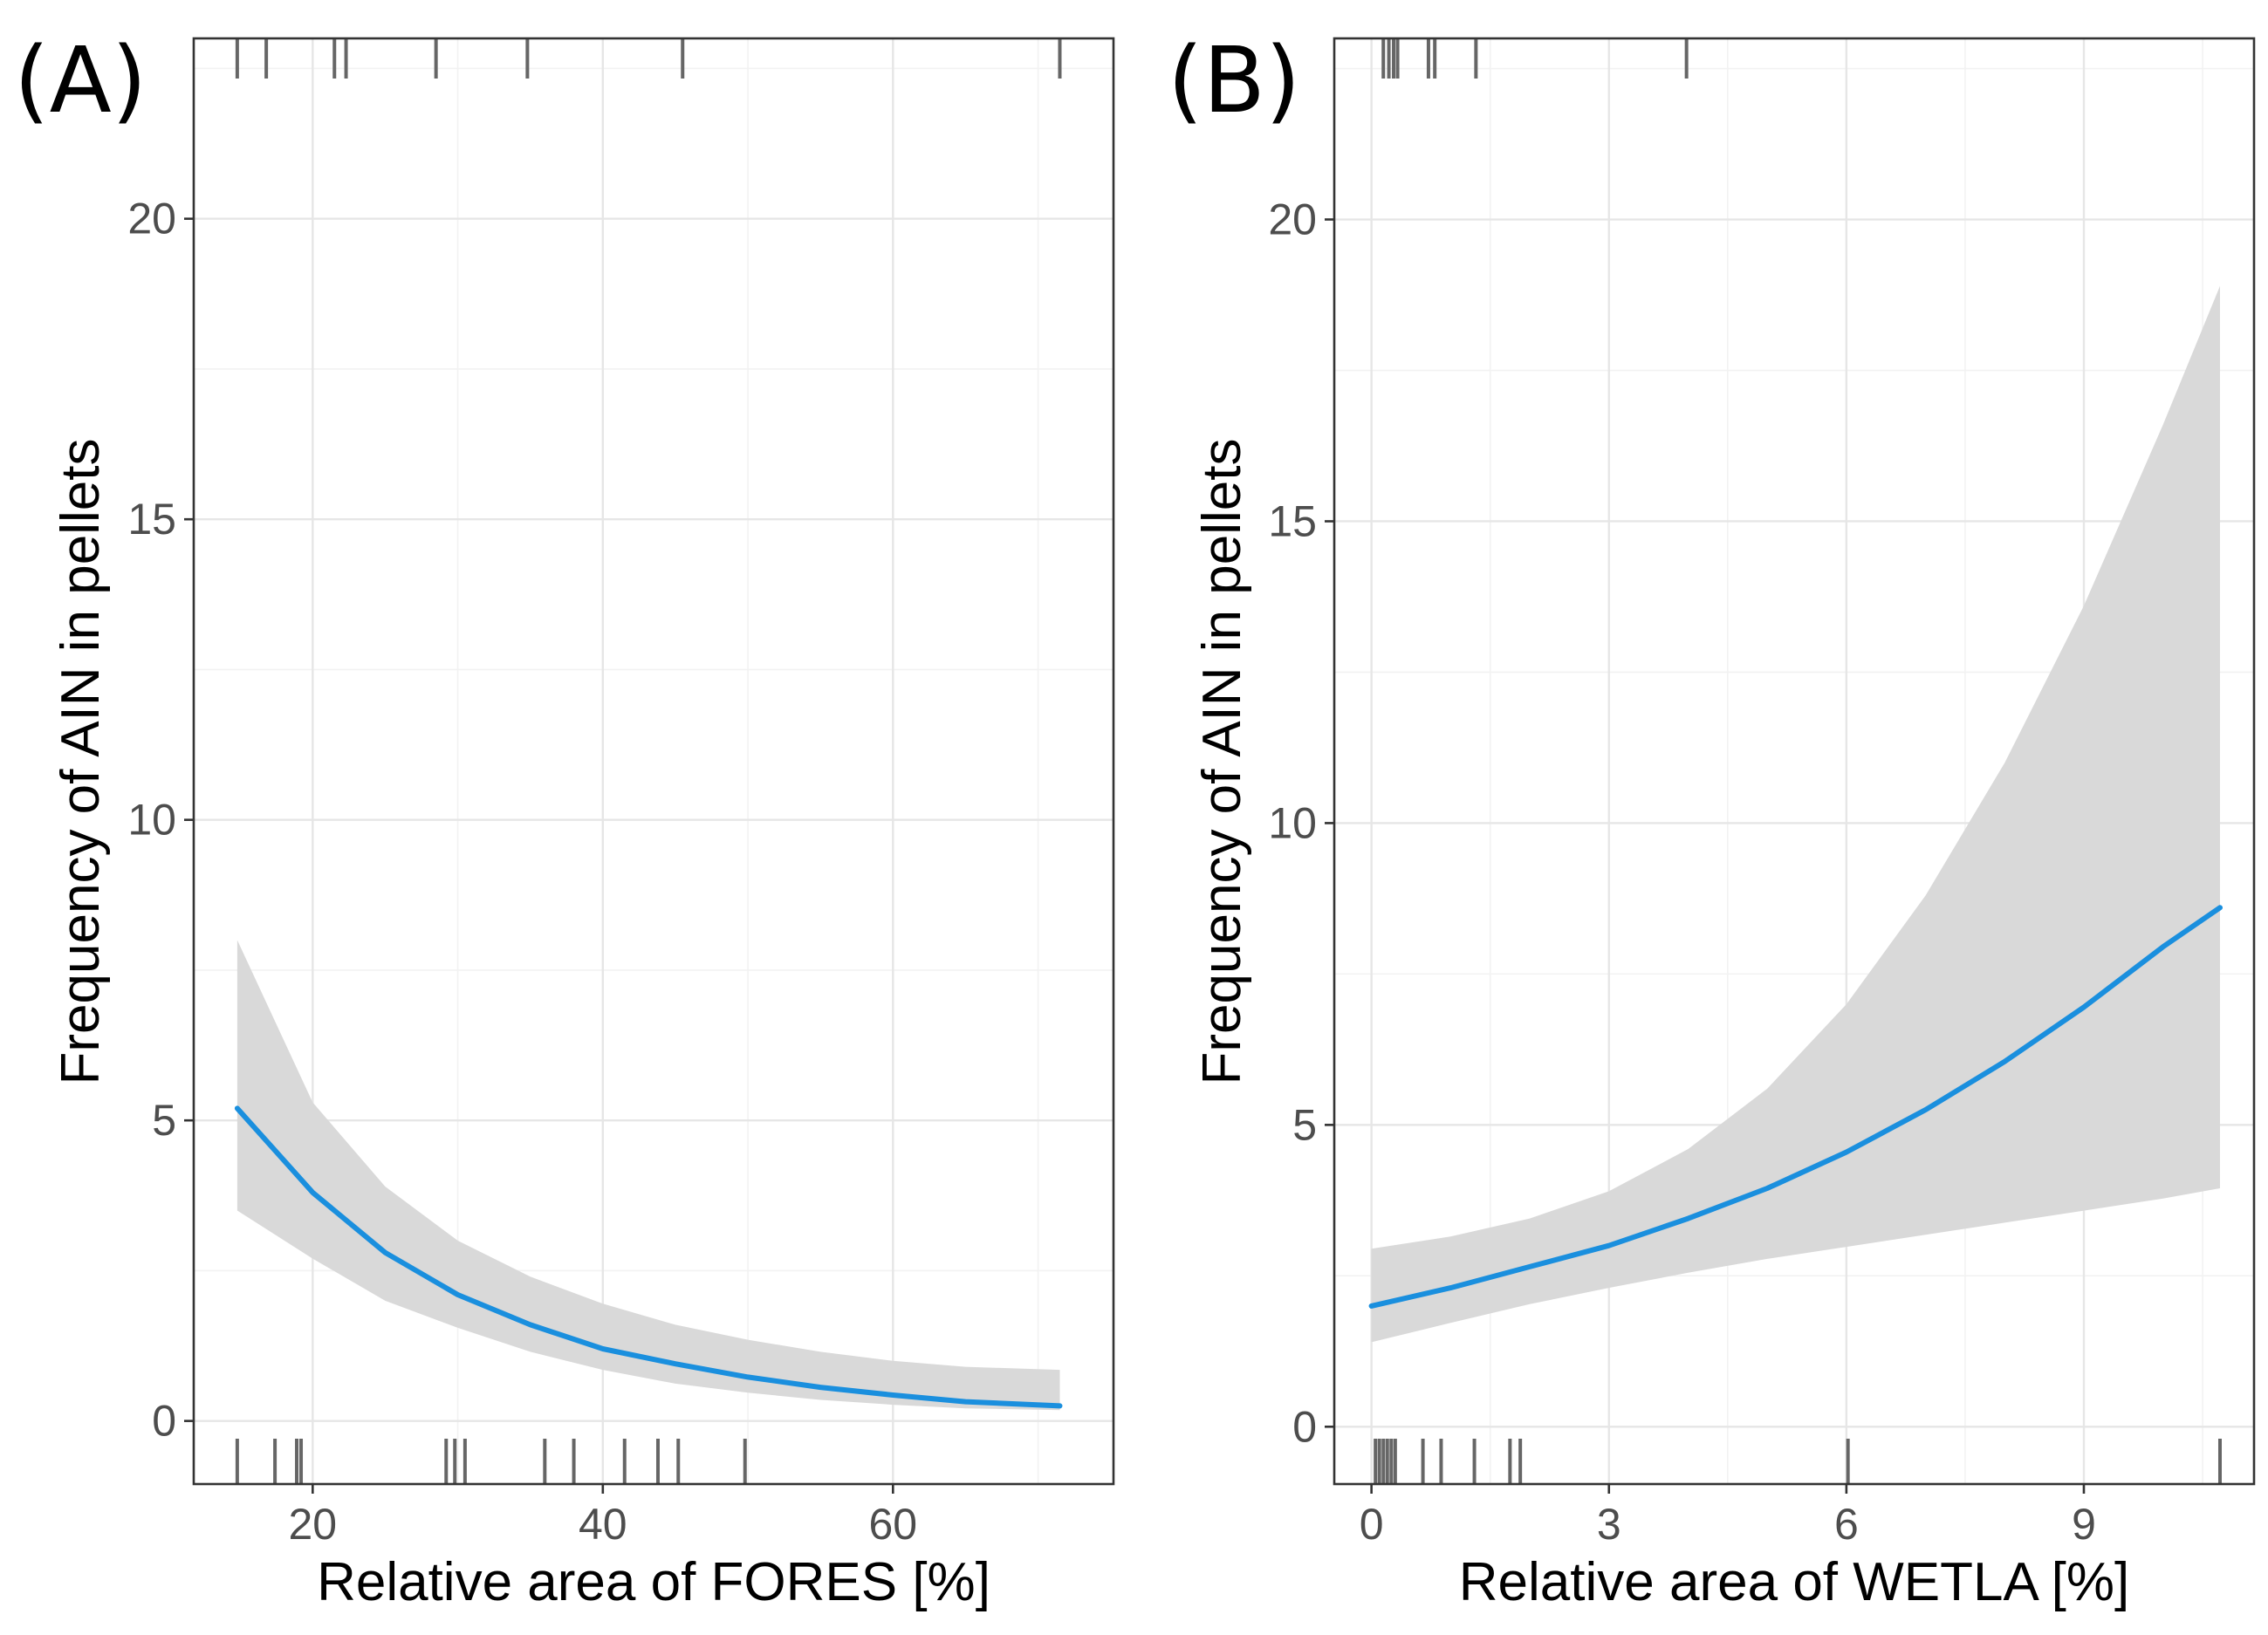 Image resolution: width=2268 pixels, height=1635 pixels. I want to click on panel-b-y-tick-label: 10, so click(1292, 822).